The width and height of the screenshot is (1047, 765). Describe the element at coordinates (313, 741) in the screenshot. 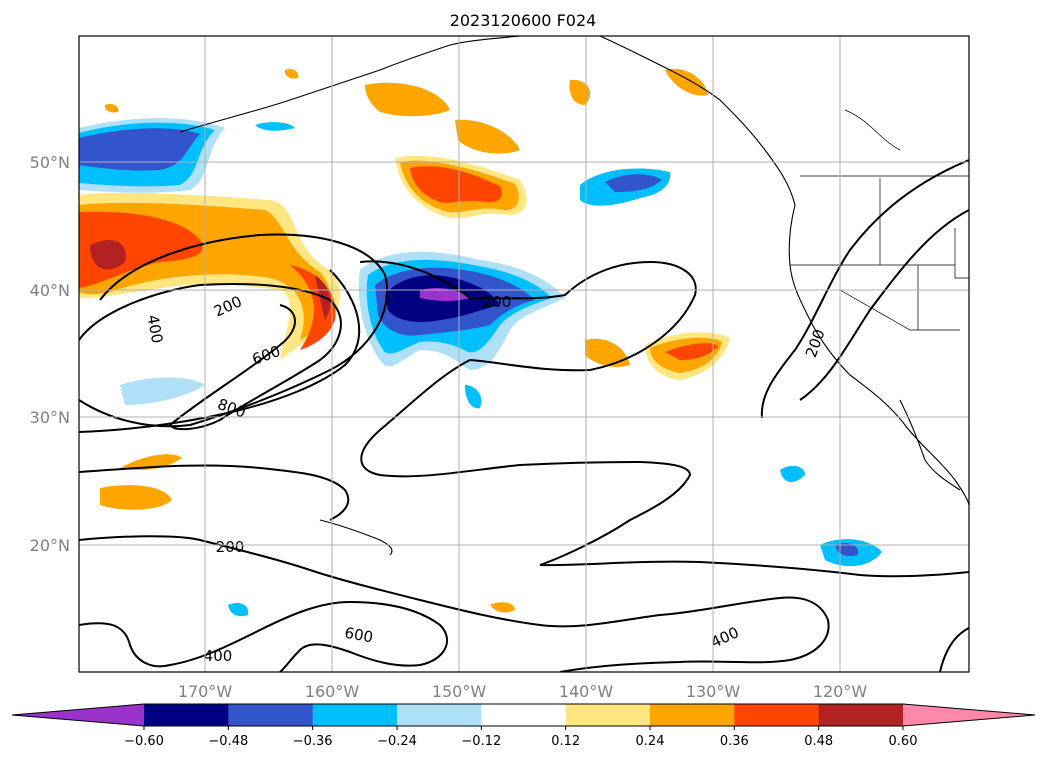

I see `colorbar-tick-label: −0.36` at that location.